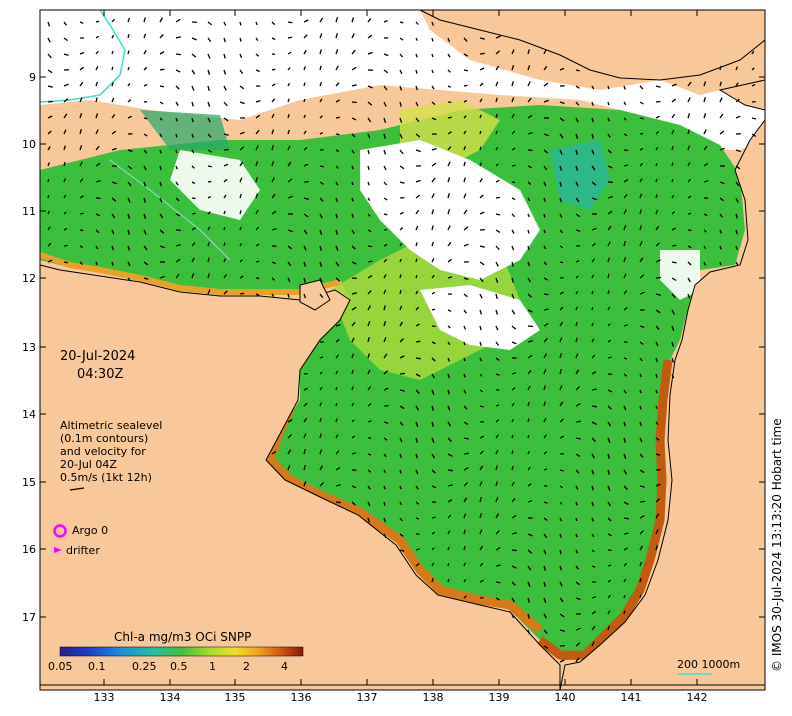 Image resolution: width=792 pixels, height=716 pixels. Describe the element at coordinates (433, 697) in the screenshot. I see `x-tick: 138` at that location.